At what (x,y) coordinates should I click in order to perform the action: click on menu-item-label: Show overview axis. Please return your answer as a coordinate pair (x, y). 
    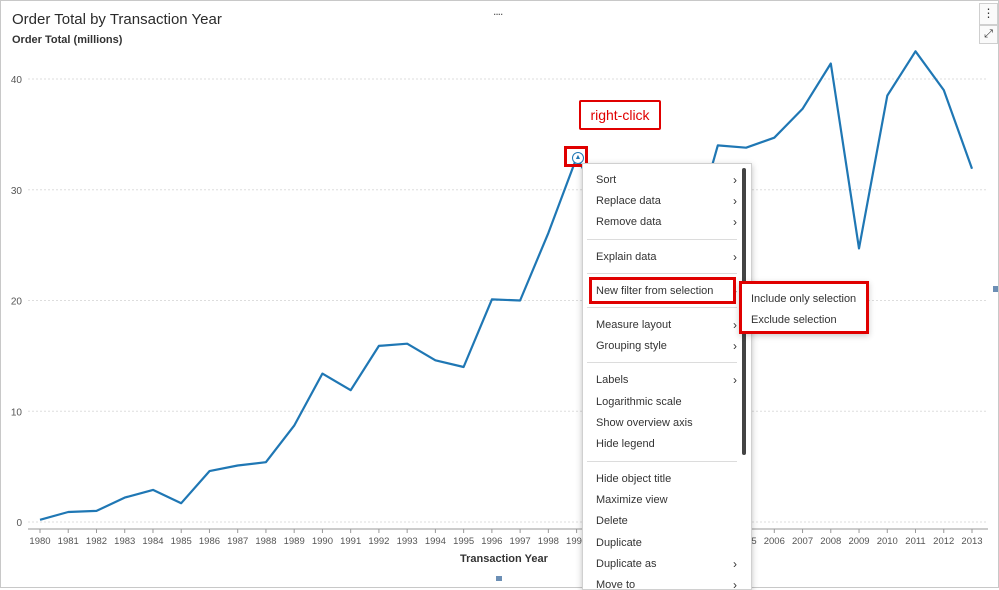
    Looking at the image, I should click on (644, 423).